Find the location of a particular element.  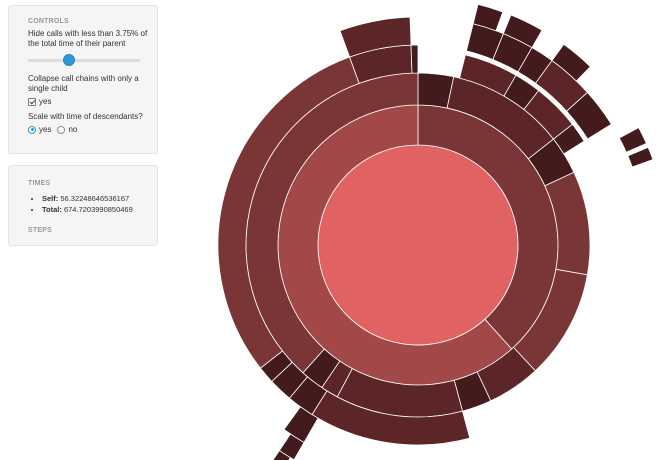

total-time-item: Total: 674.7203990850469 is located at coordinates (95, 209).